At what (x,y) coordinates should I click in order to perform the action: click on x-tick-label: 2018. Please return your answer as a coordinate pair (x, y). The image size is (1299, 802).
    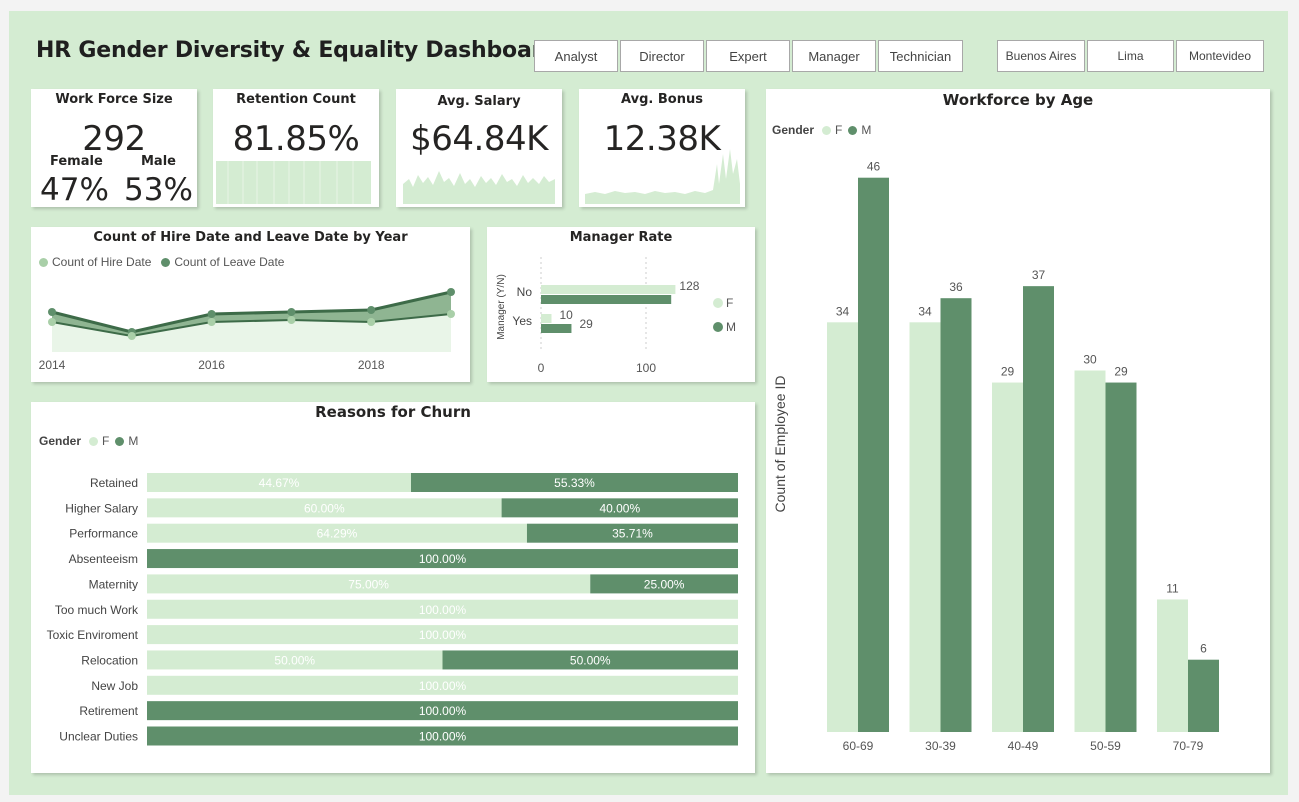
    Looking at the image, I should click on (371, 365).